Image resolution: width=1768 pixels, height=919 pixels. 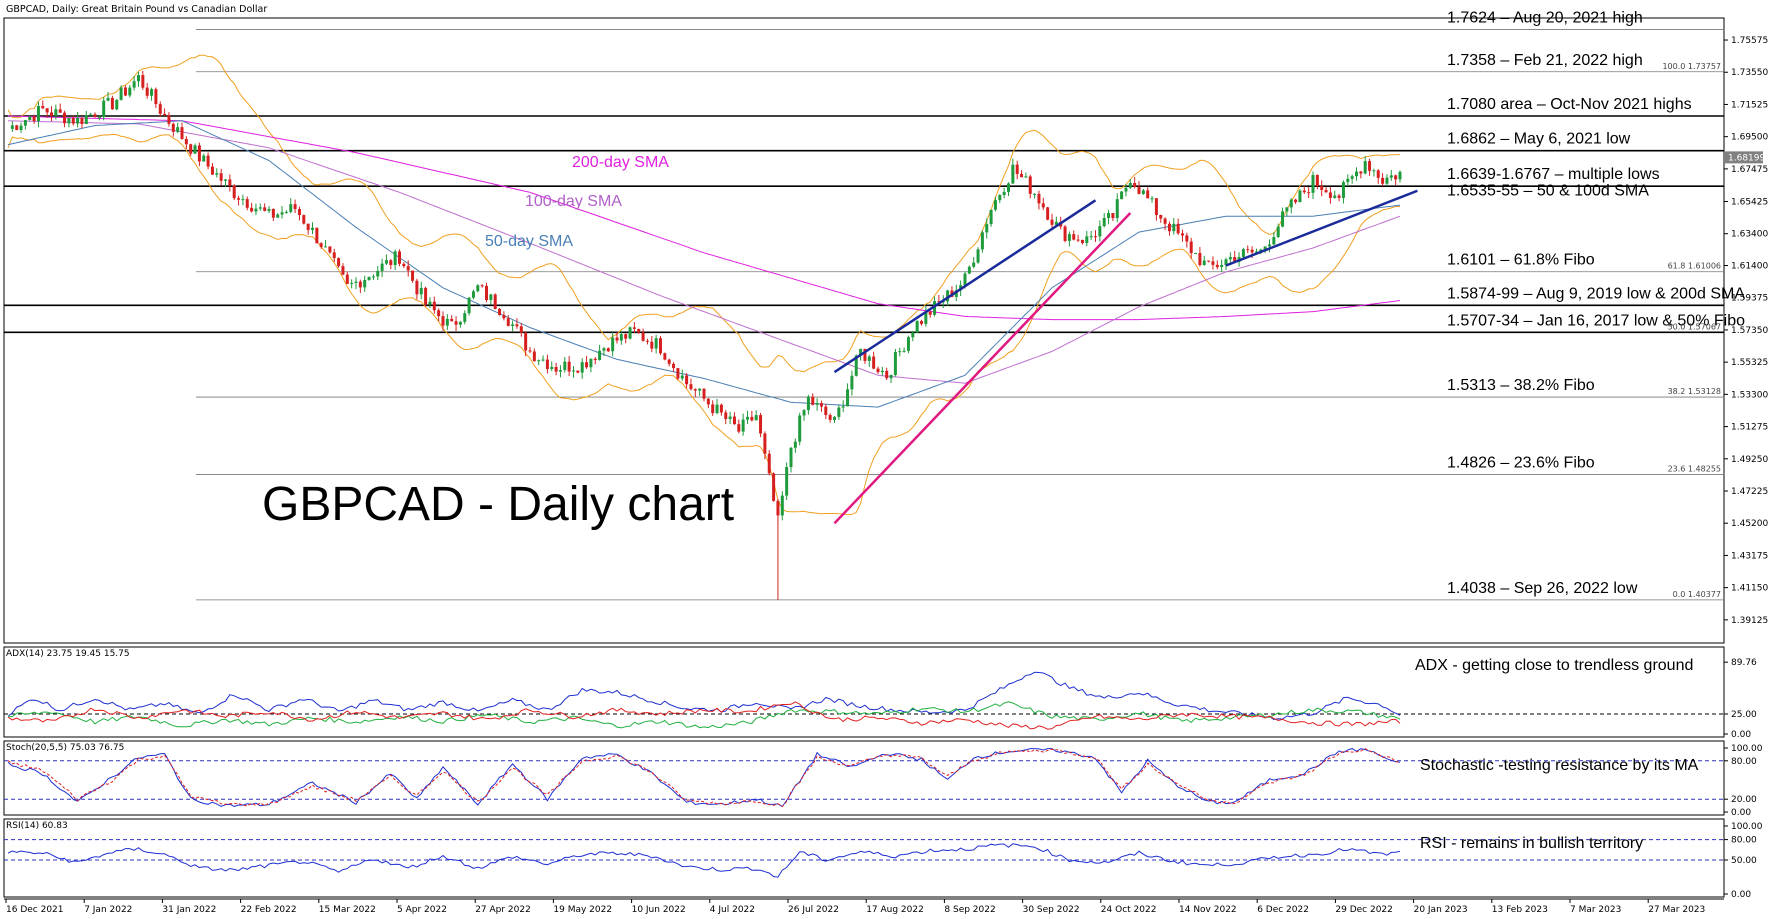 I want to click on fibo-label: 50.0 1.57067, so click(x=1694, y=326).